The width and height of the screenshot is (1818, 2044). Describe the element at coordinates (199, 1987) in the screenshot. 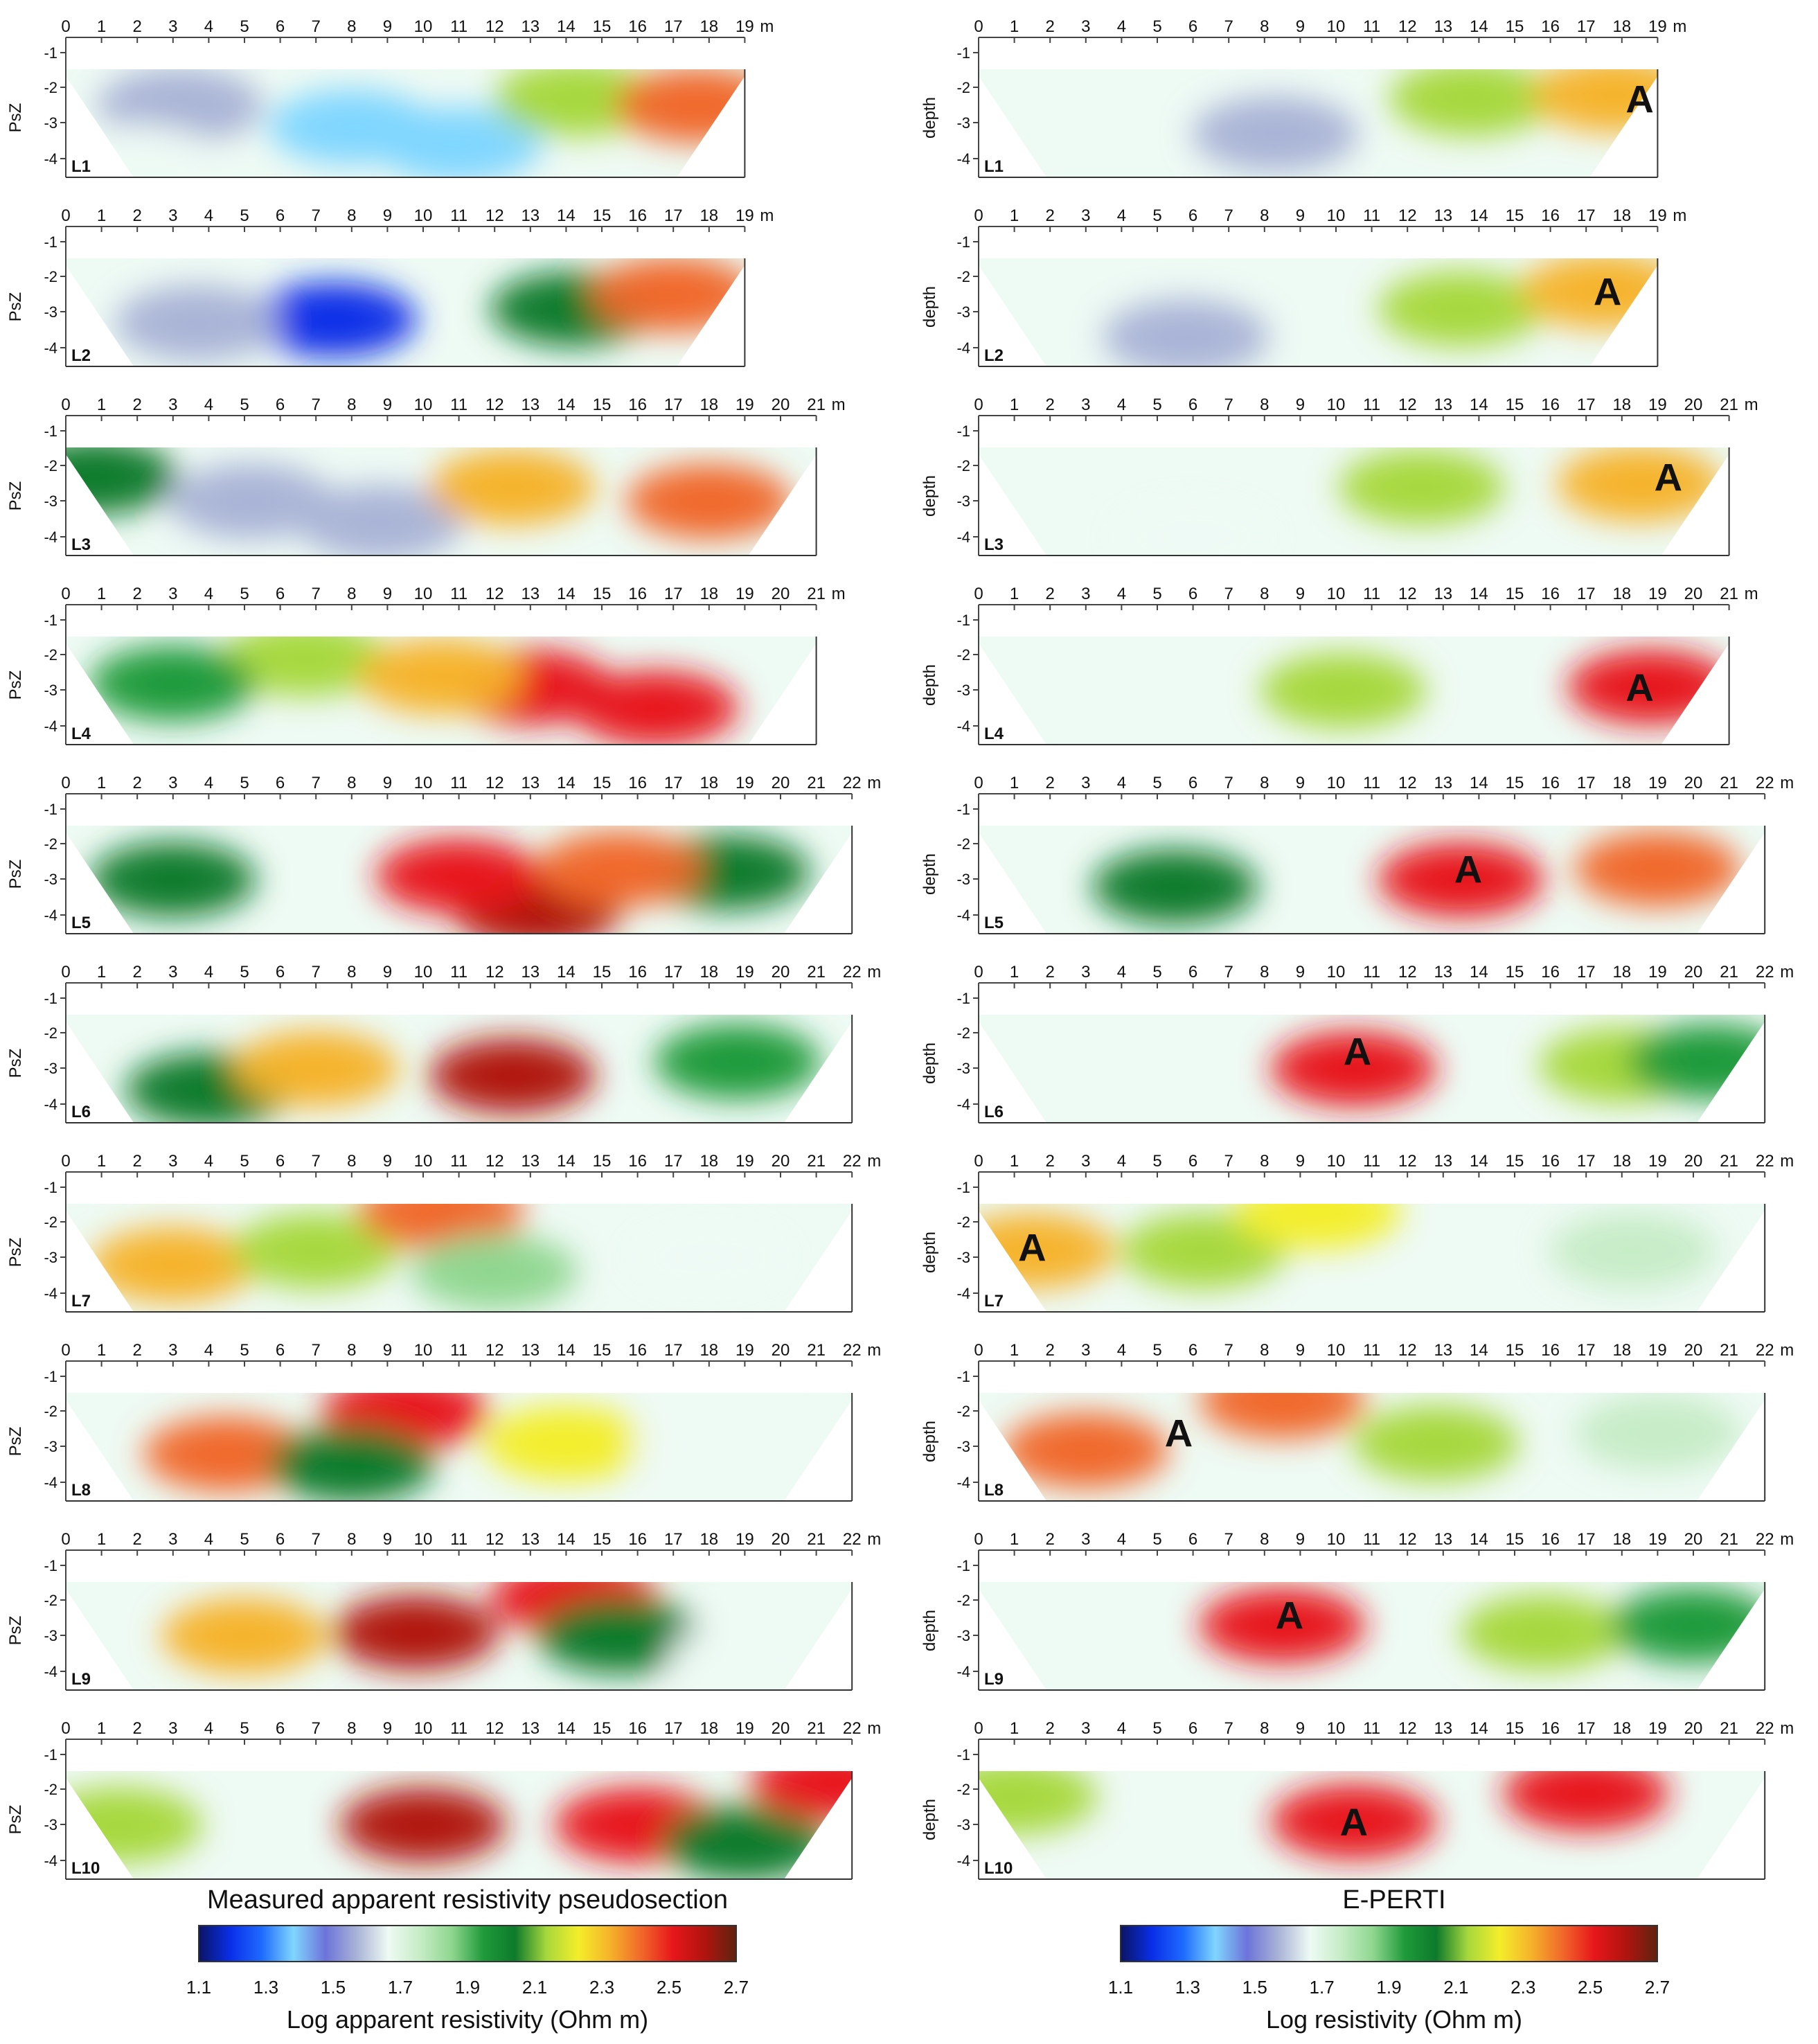

I see `colorbar-tick-label: 1.1` at that location.